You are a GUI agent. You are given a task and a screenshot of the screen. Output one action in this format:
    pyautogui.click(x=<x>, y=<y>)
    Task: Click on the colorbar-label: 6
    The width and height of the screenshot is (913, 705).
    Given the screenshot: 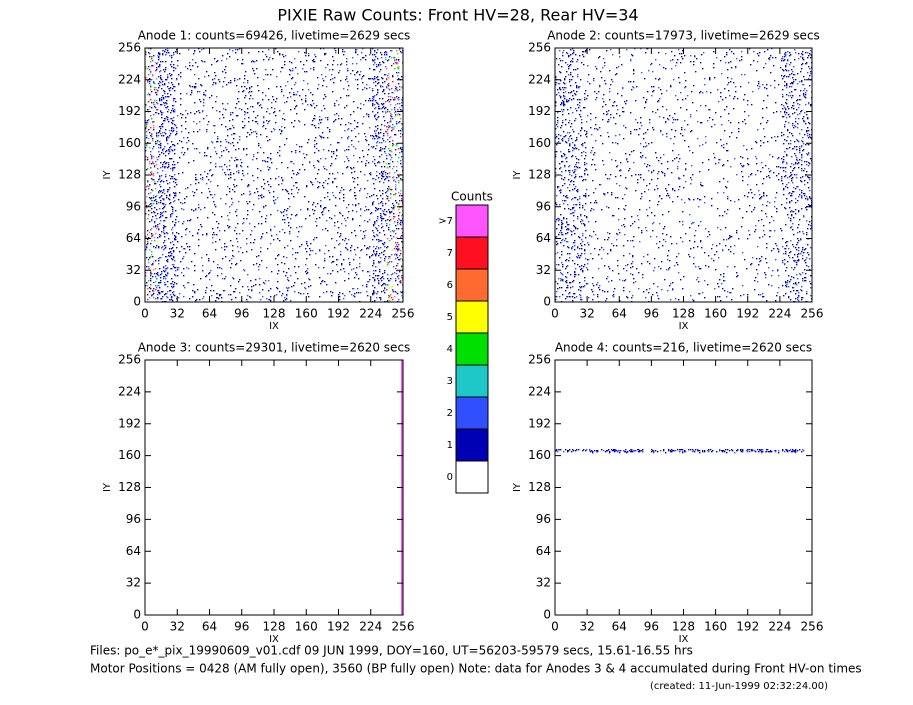 What is the action you would take?
    pyautogui.click(x=450, y=285)
    